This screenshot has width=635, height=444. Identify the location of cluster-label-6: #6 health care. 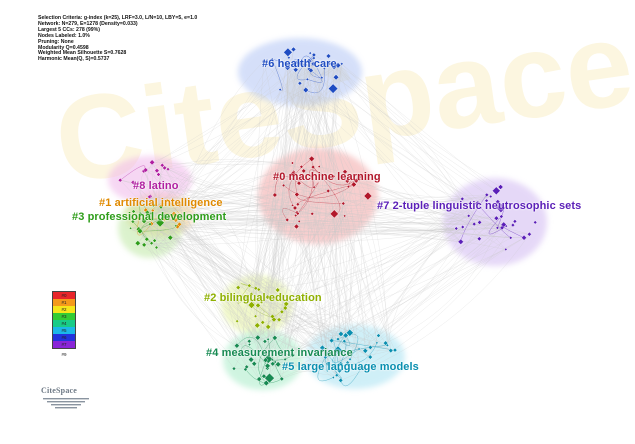
(299, 64).